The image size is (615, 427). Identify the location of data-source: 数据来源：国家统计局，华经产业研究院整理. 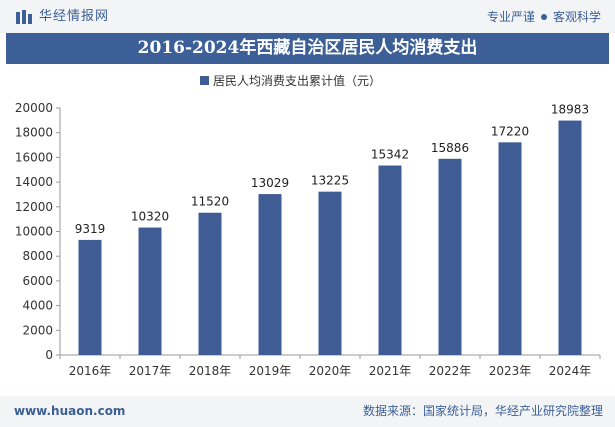
(482, 411).